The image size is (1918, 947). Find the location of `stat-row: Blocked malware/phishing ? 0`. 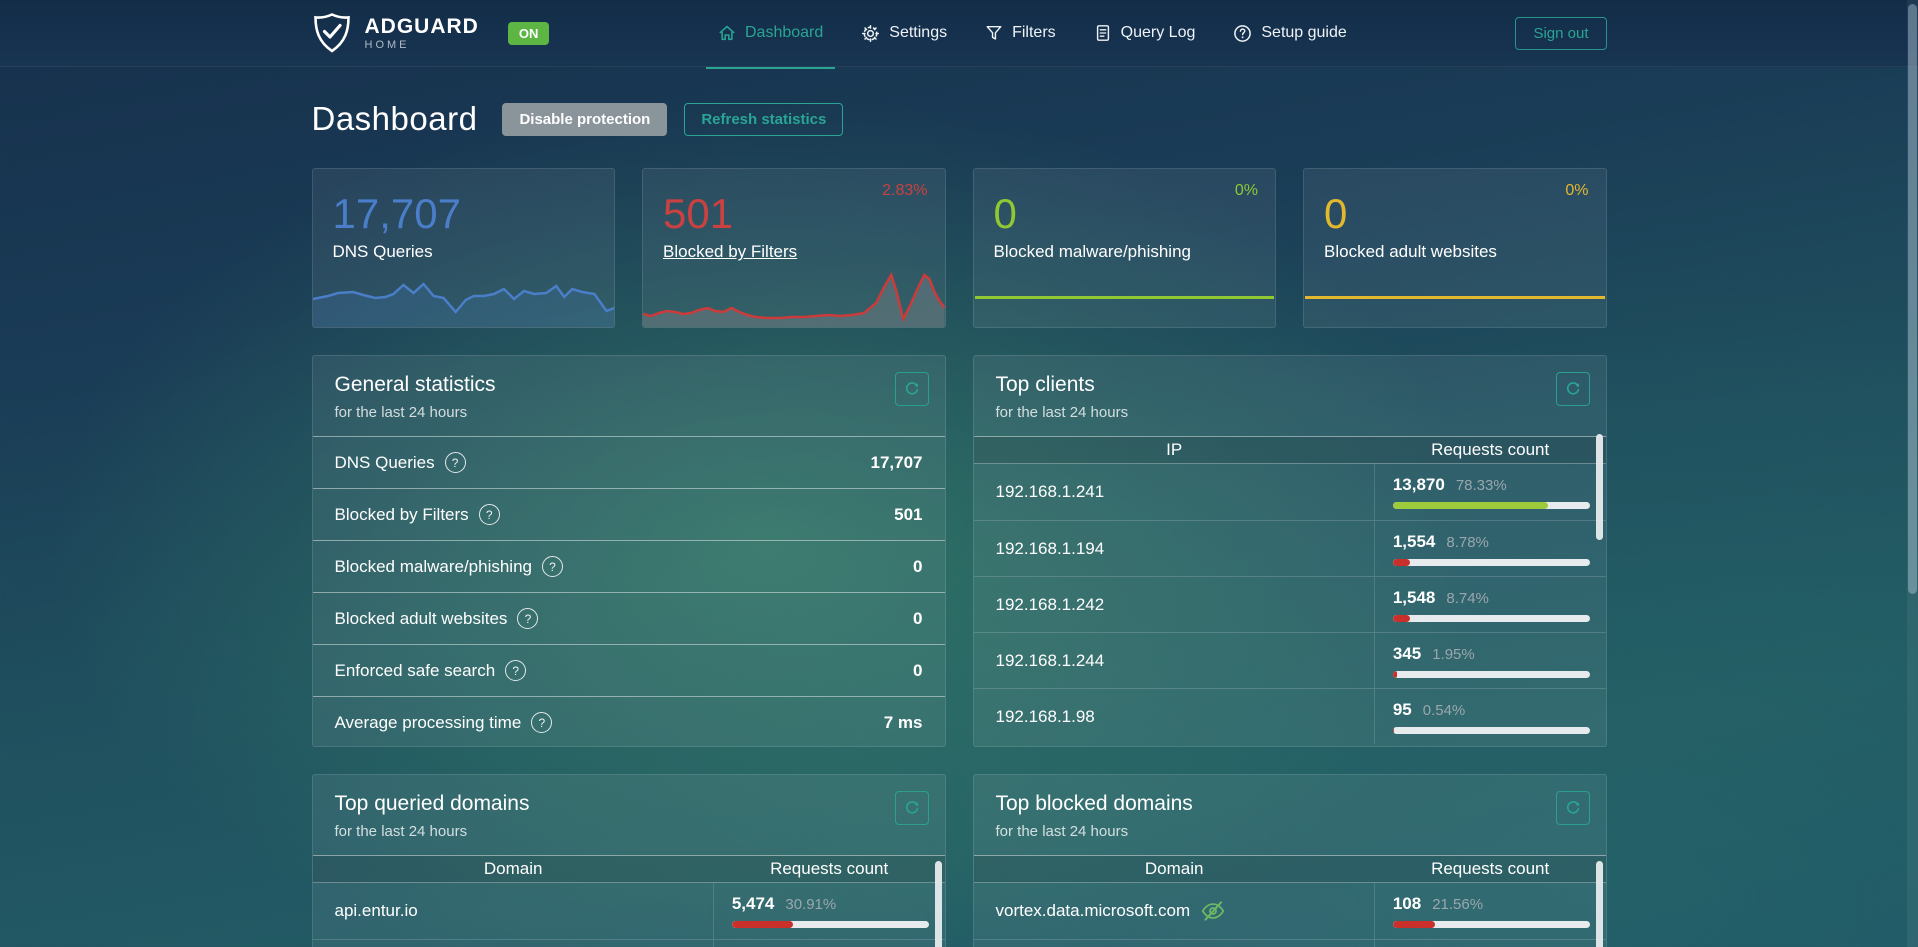

stat-row: Blocked malware/phishing ? 0 is located at coordinates (628, 566).